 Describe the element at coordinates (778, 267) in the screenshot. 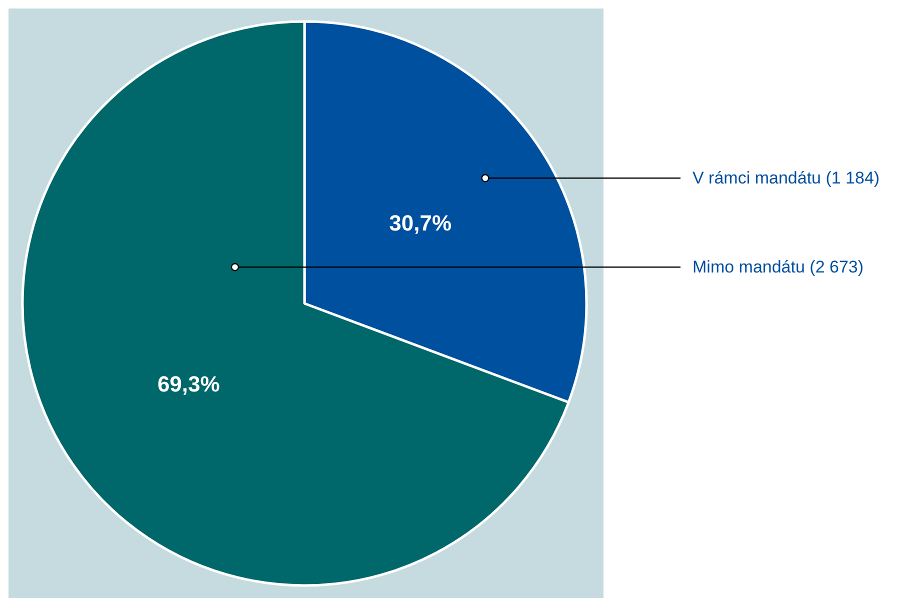

I see `slice-label: Mimo mandátu (2 673)` at that location.